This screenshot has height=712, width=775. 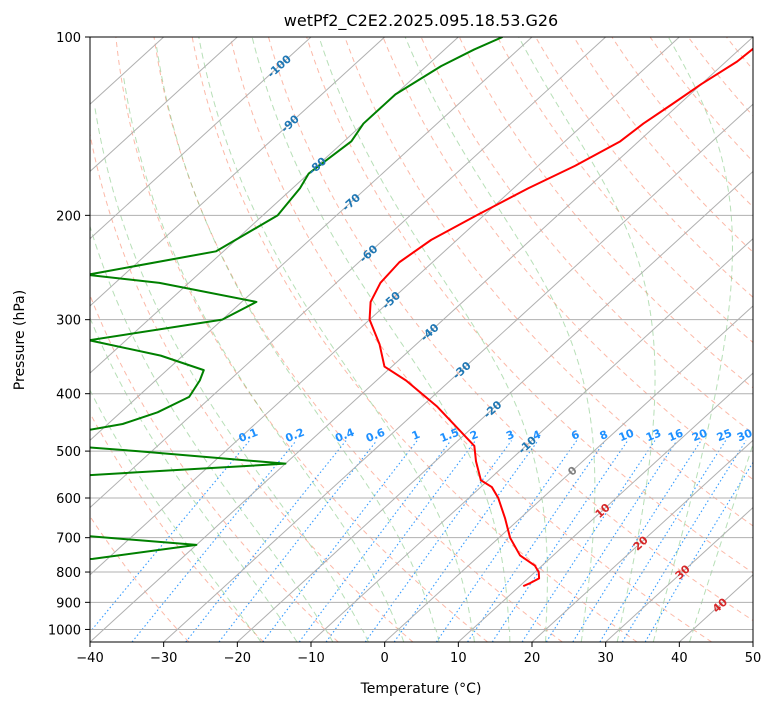 What do you see at coordinates (605, 658) in the screenshot?
I see `x-tick-label: 30` at bounding box center [605, 658].